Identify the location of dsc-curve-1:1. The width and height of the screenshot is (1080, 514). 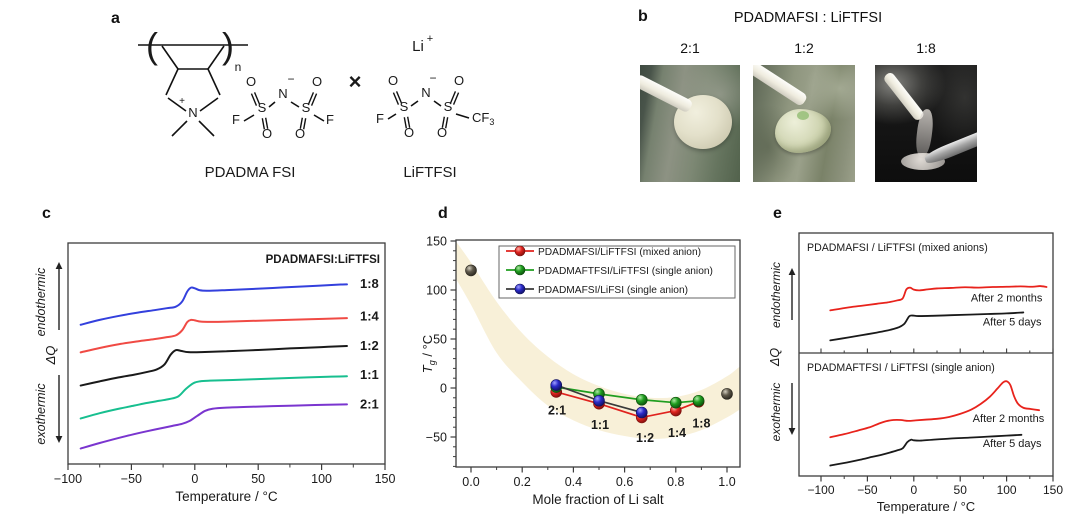
(213, 397).